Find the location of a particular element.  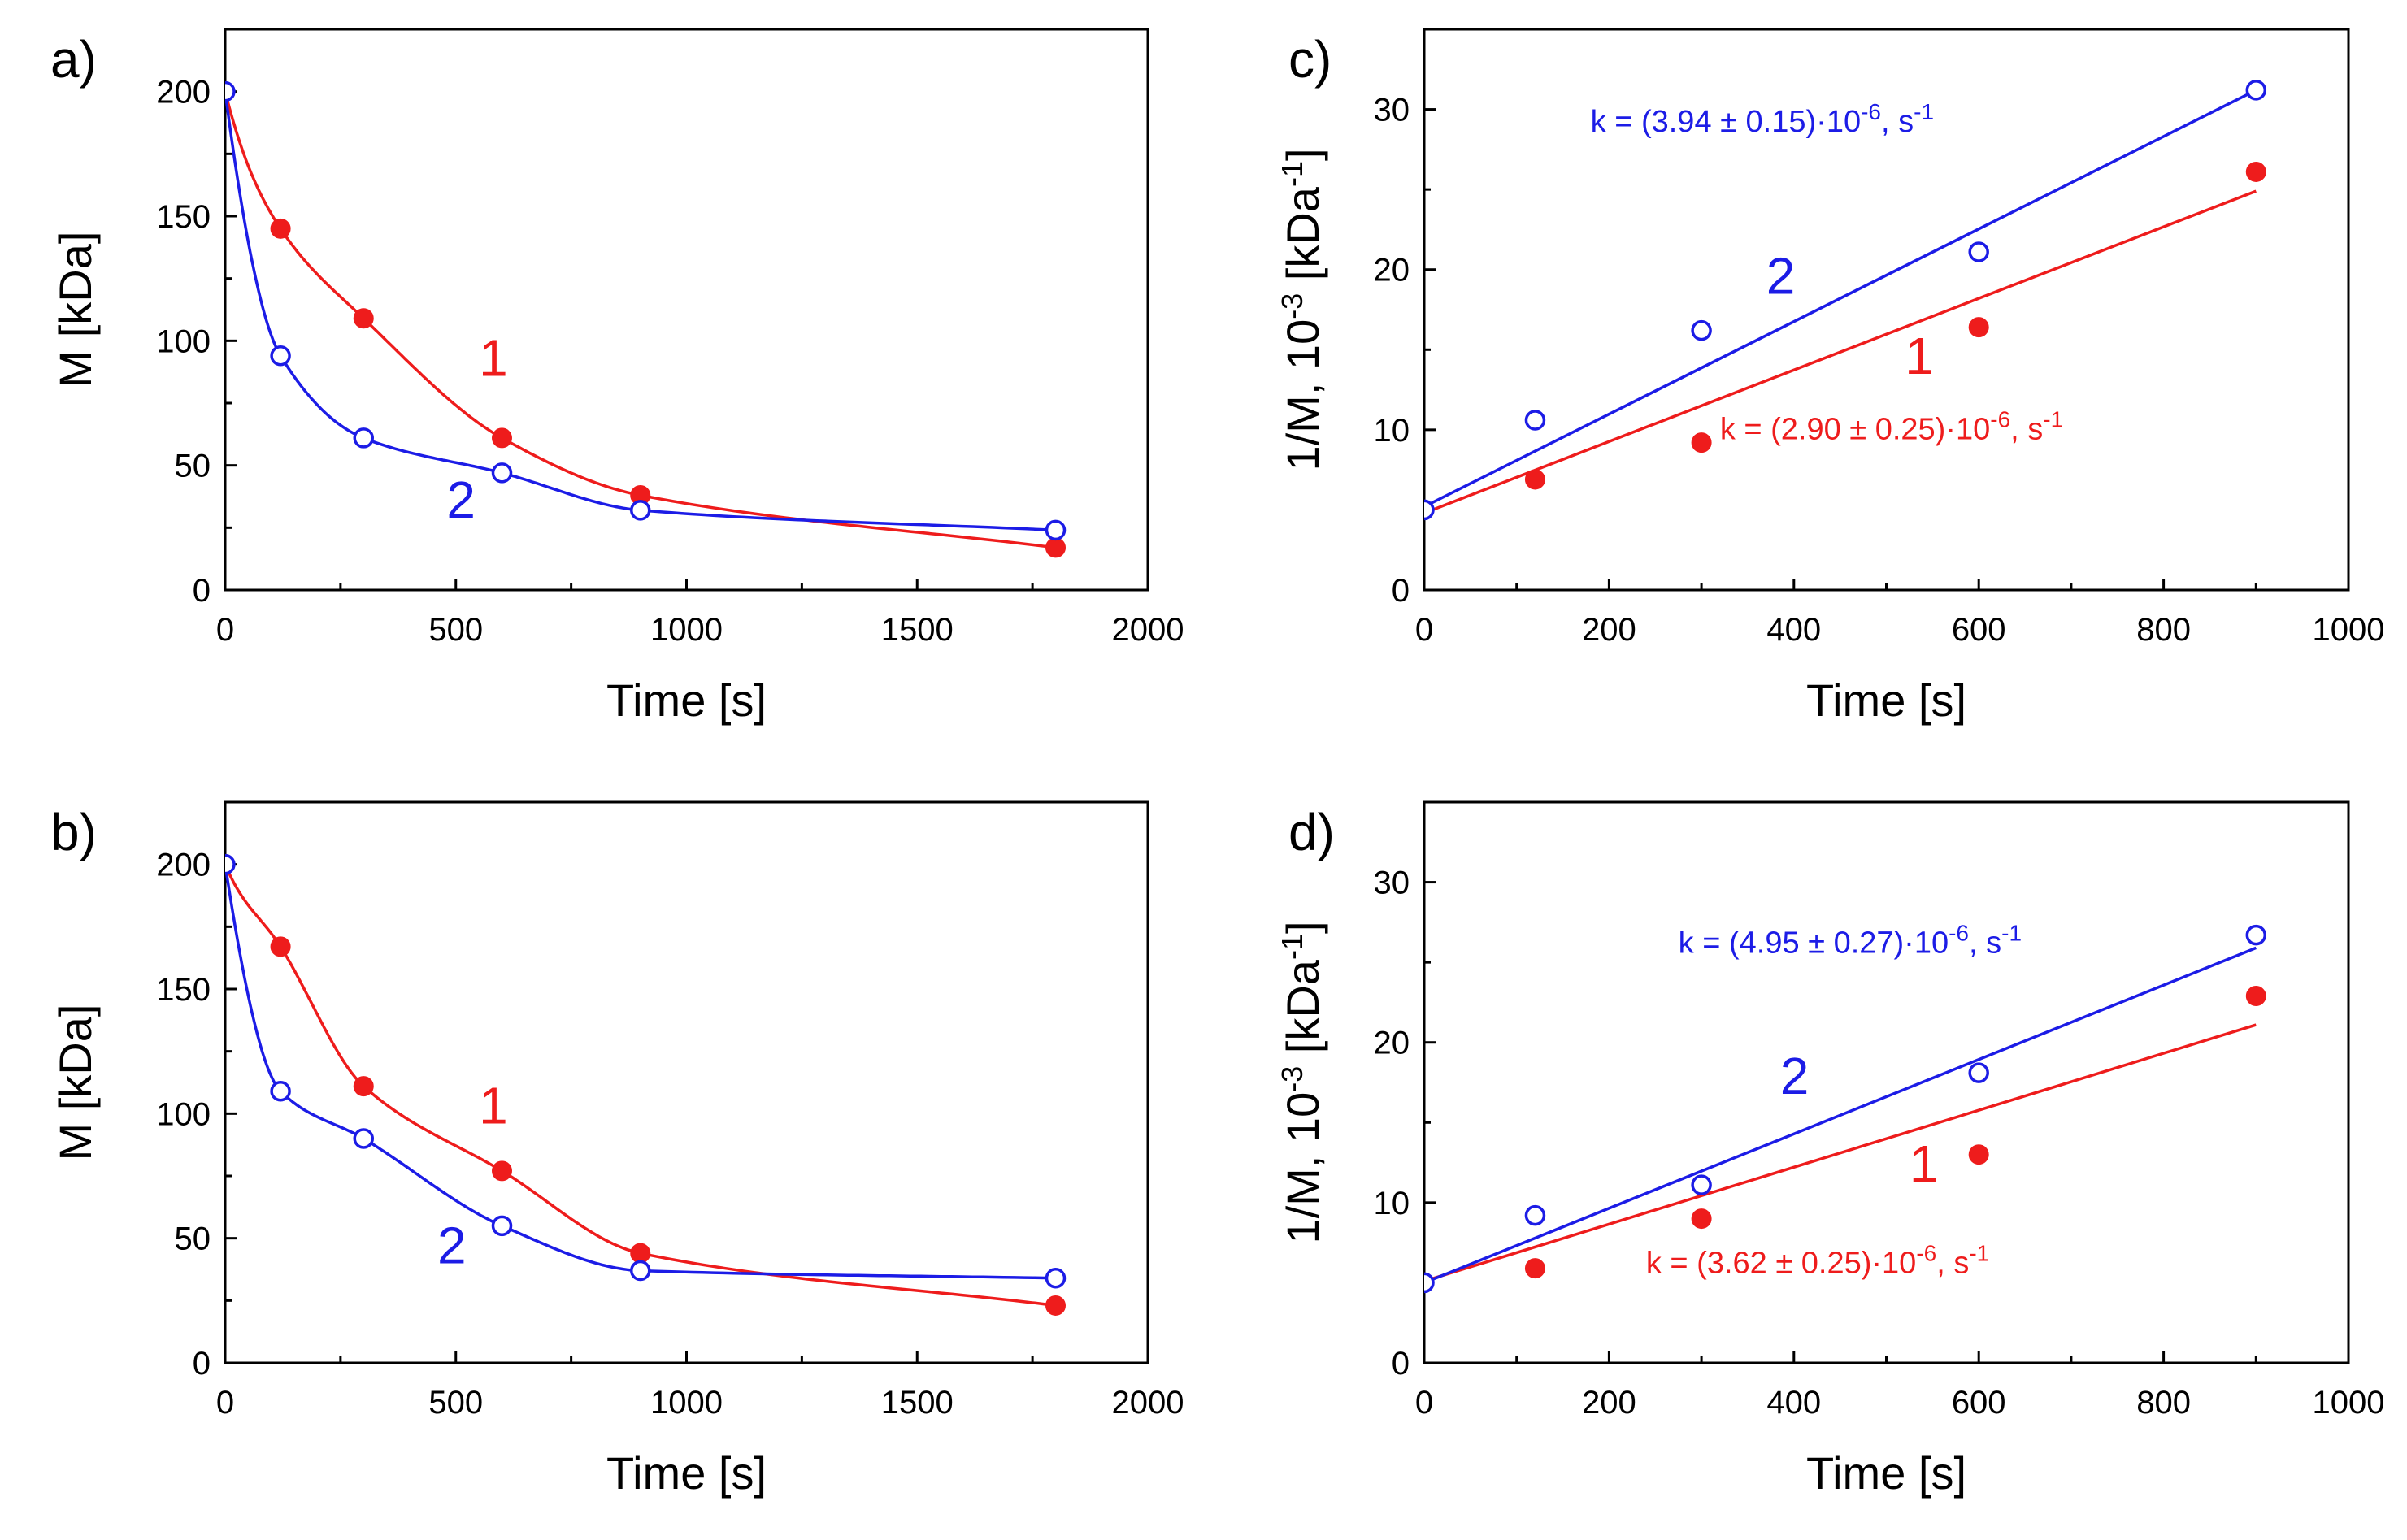

x-tick-label: 400 is located at coordinates (1793, 630).